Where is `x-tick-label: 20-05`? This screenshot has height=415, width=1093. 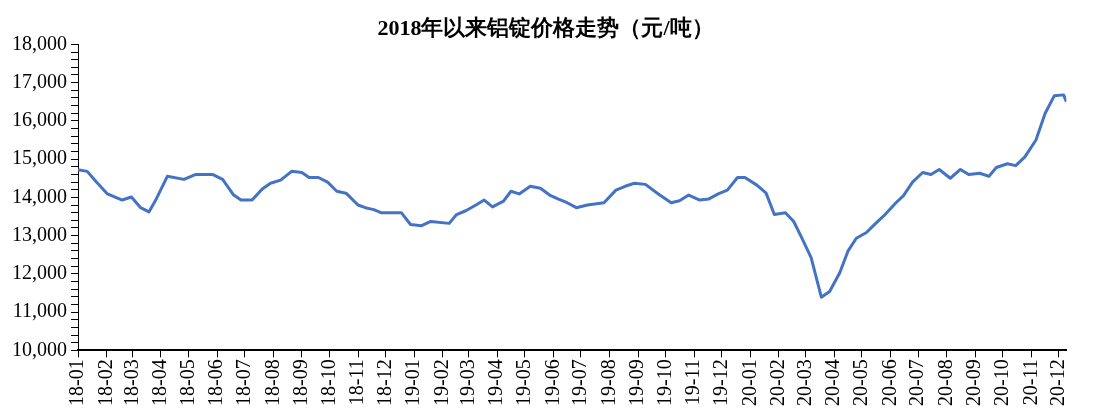 x-tick-label: 20-05 is located at coordinates (860, 383).